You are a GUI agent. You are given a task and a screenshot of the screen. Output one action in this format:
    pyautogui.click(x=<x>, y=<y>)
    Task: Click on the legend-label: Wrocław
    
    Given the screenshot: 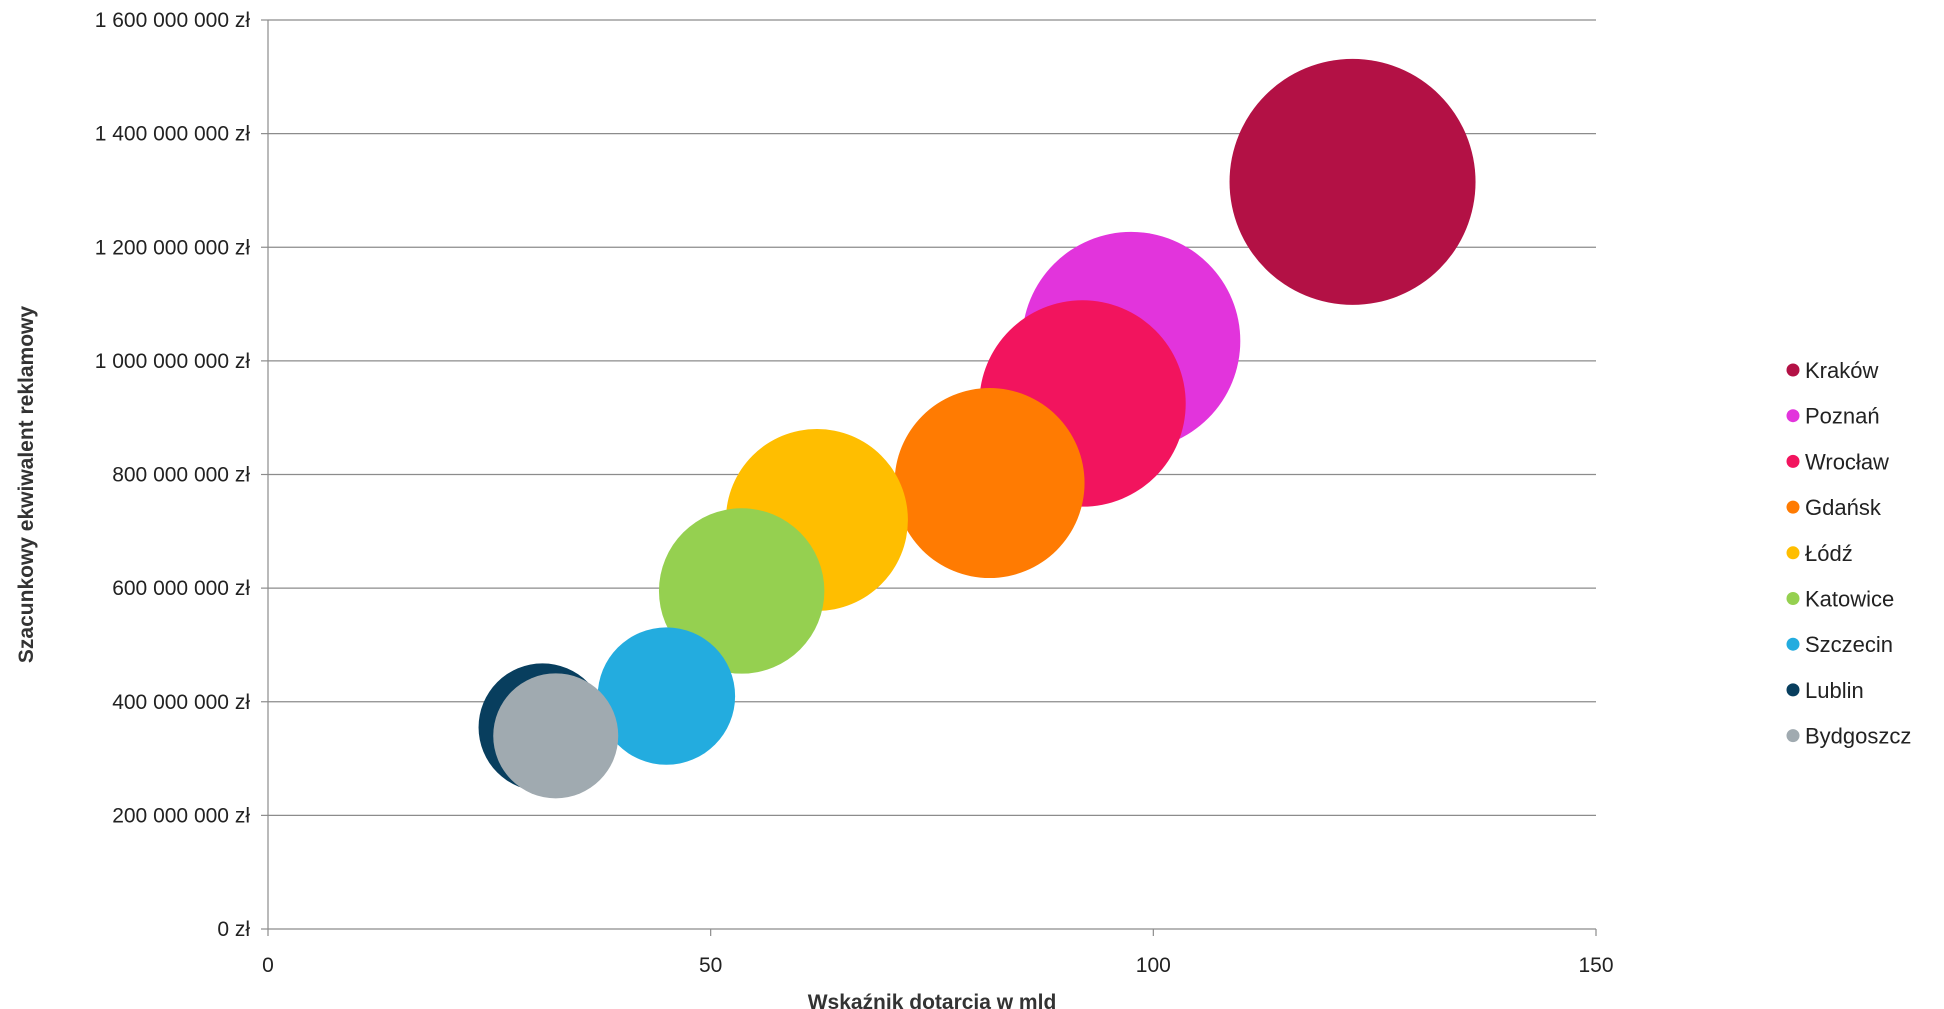 What is the action you would take?
    pyautogui.click(x=1847, y=461)
    